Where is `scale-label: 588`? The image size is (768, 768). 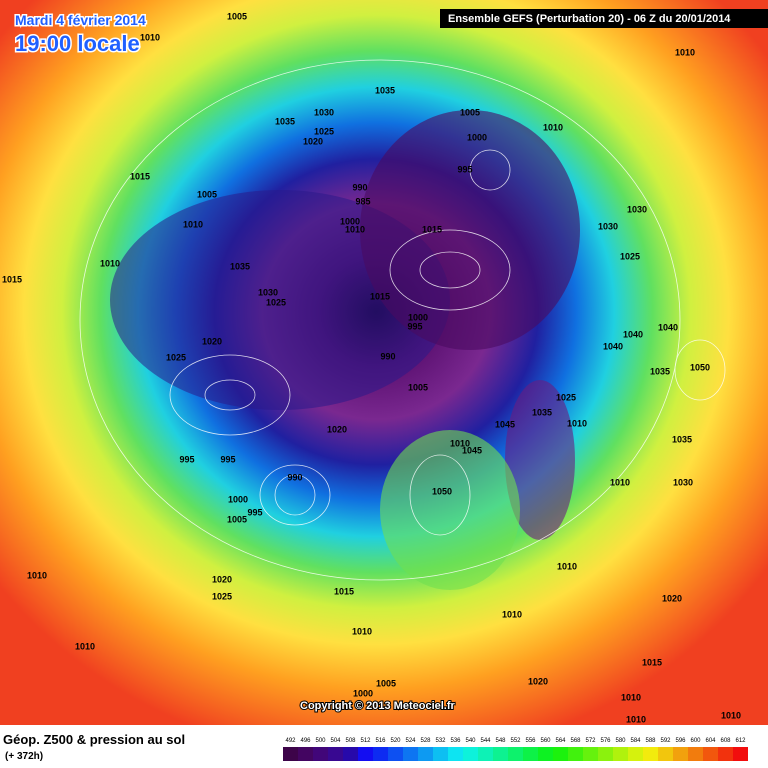 scale-label: 588 is located at coordinates (650, 741).